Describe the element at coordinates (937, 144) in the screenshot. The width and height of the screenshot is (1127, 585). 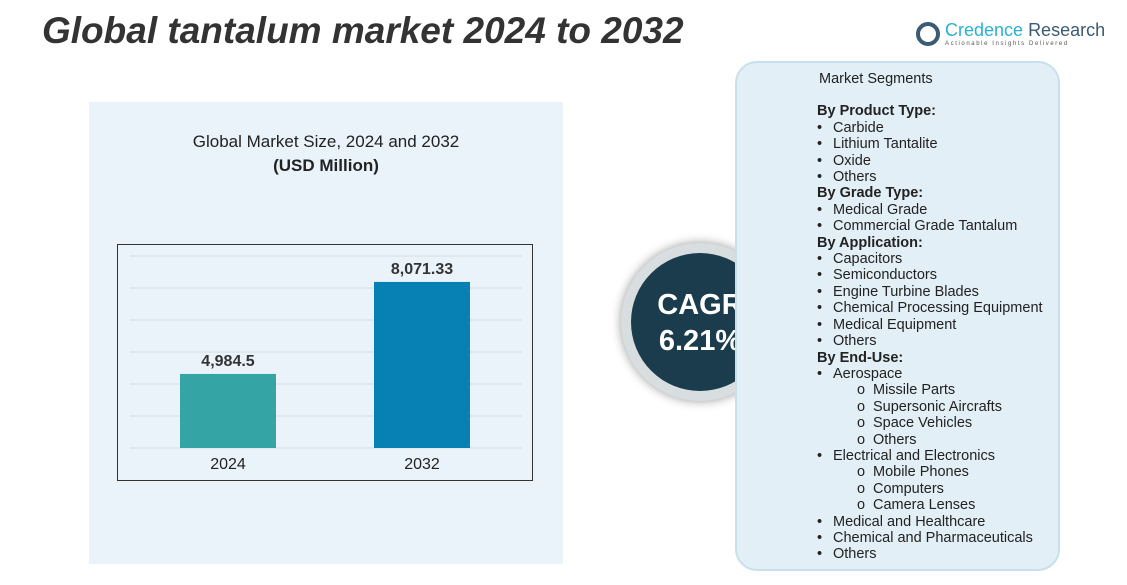
I see `segment-item: Lithium Tantalite` at that location.